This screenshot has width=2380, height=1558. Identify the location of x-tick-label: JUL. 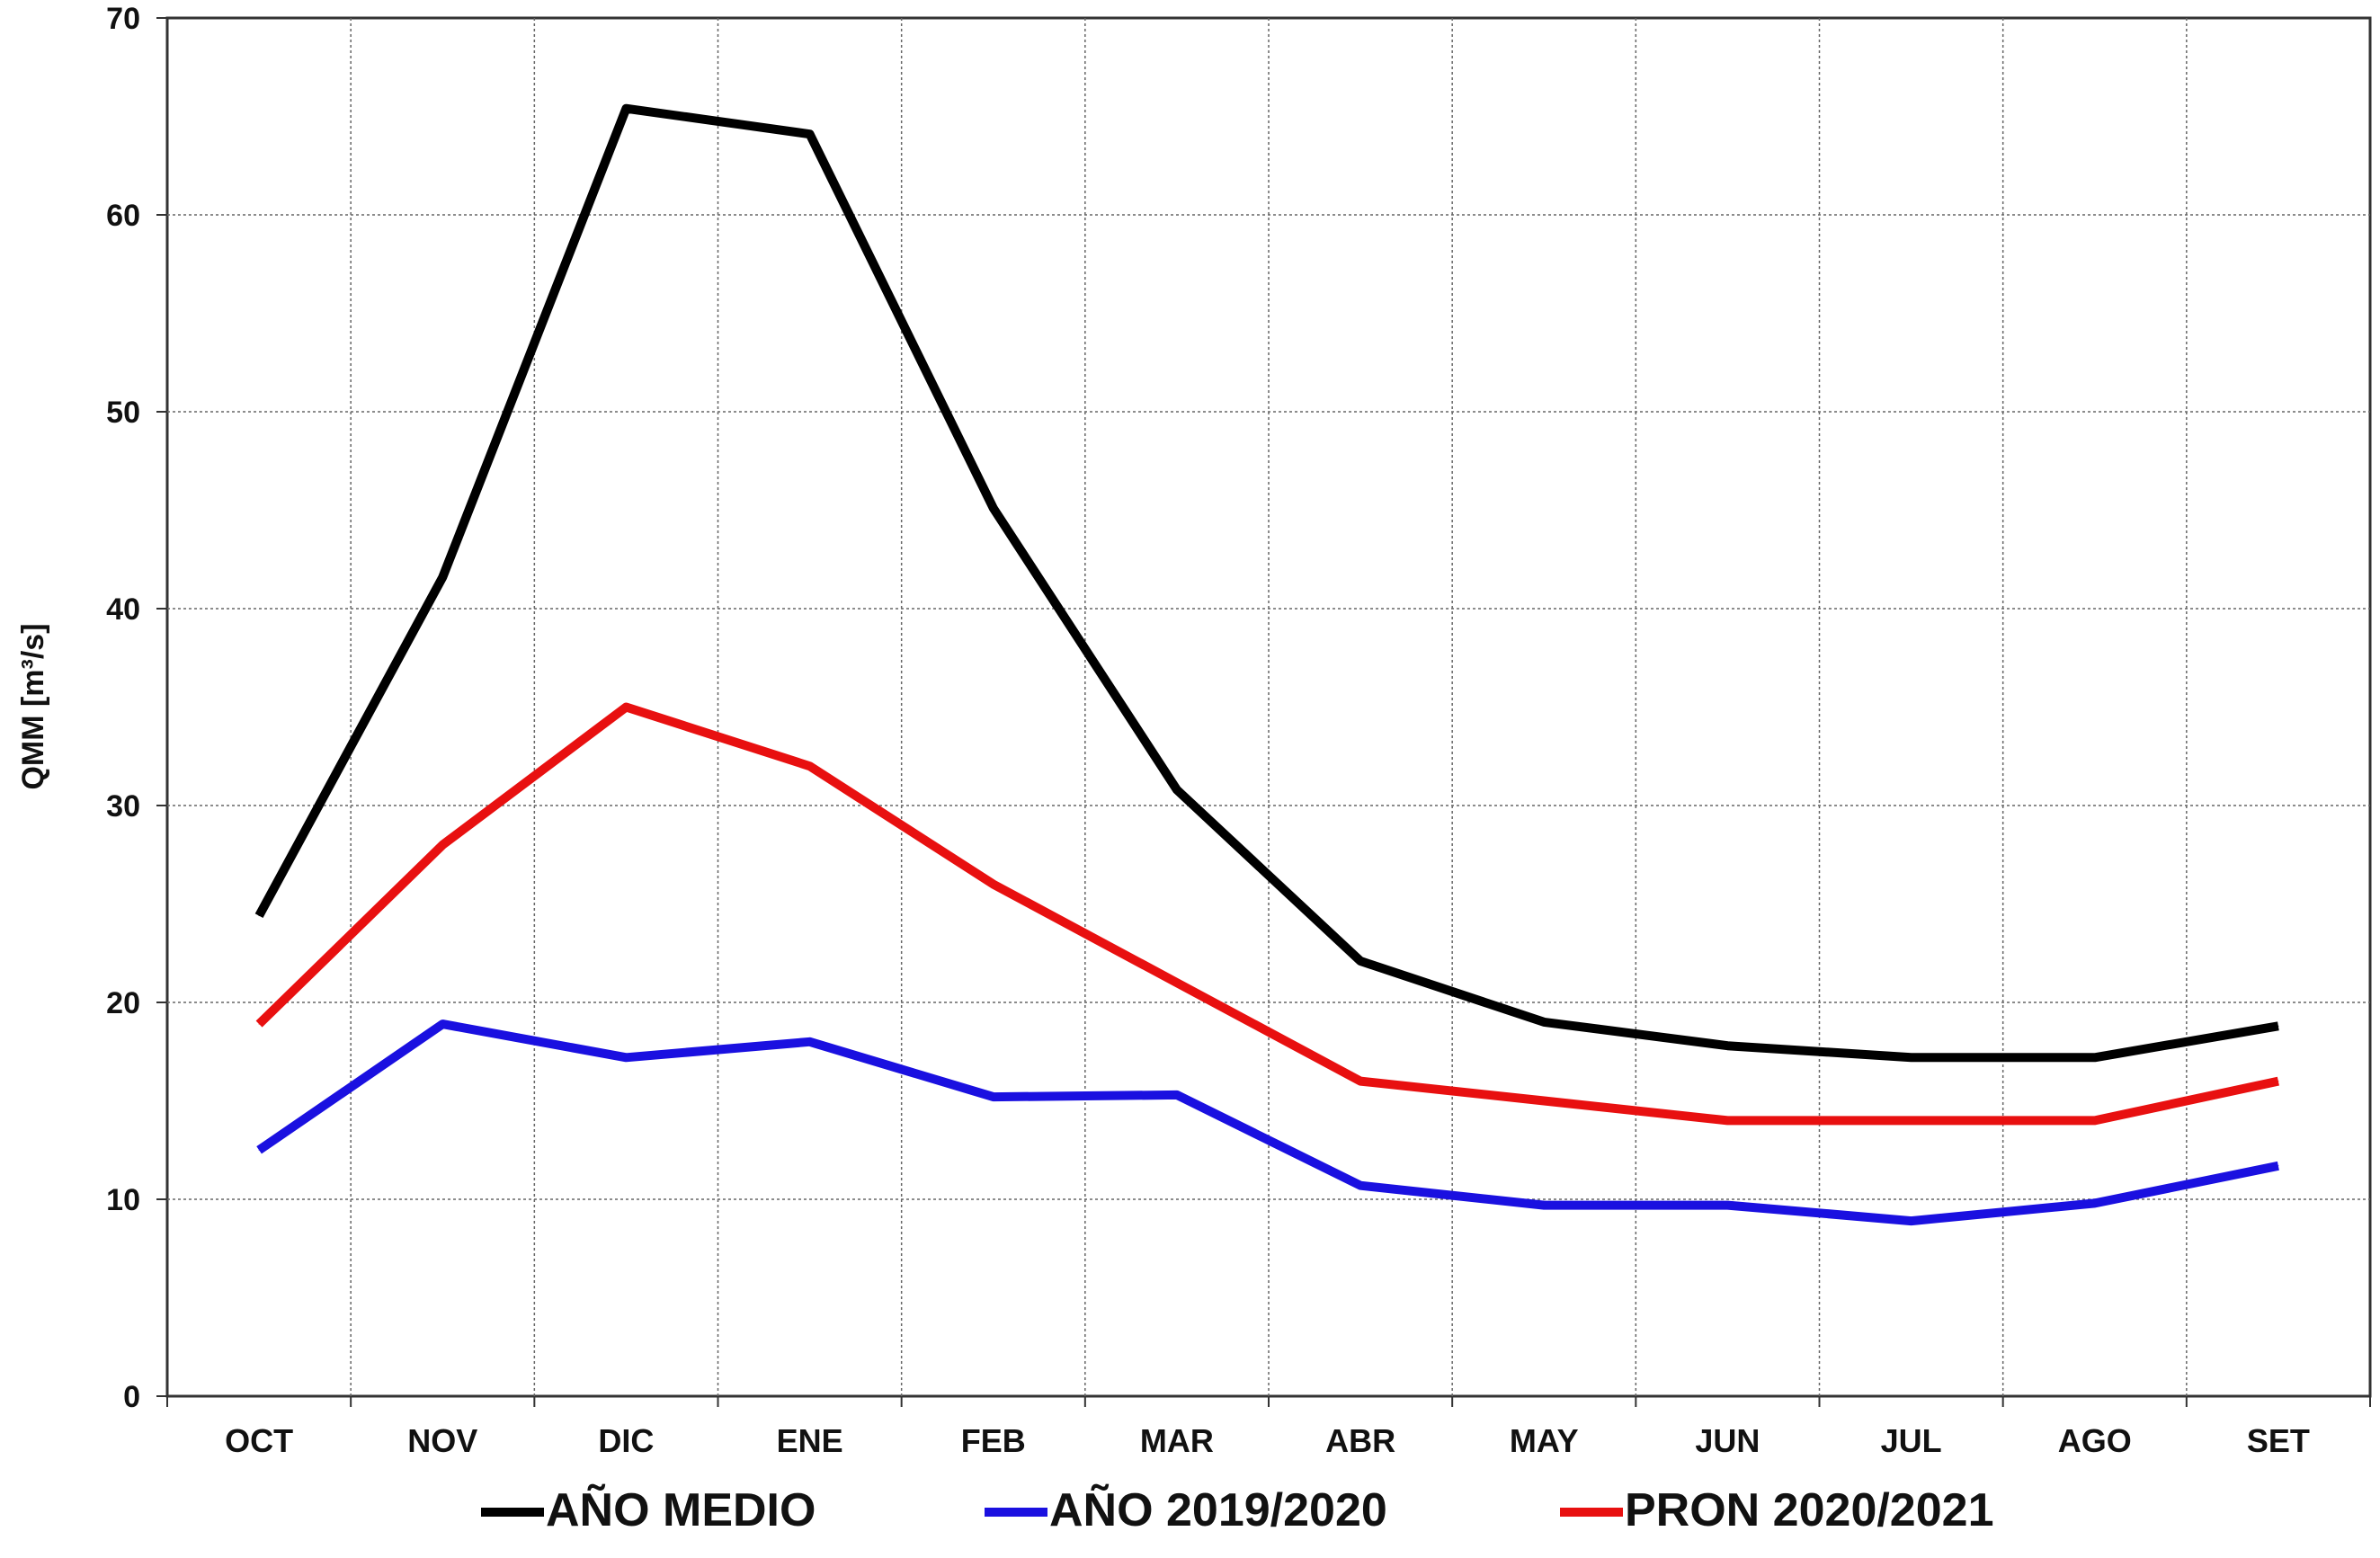
(1912, 1440).